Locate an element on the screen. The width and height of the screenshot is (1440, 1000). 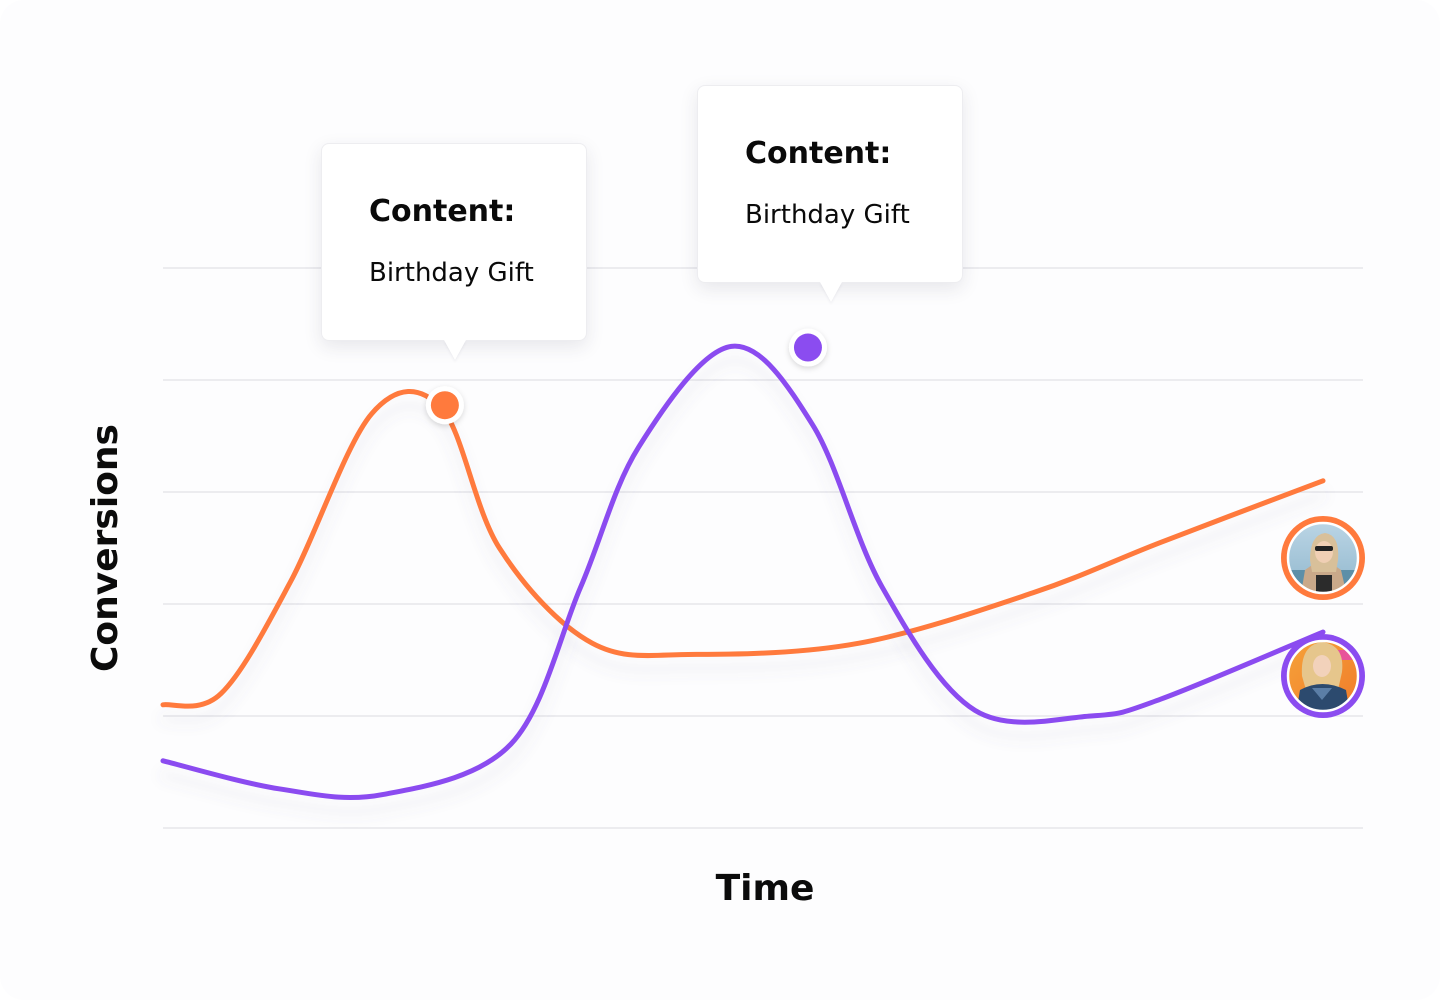
tooltip-purple-peak: Content: Birthday Gift is located at coordinates (830, 184).